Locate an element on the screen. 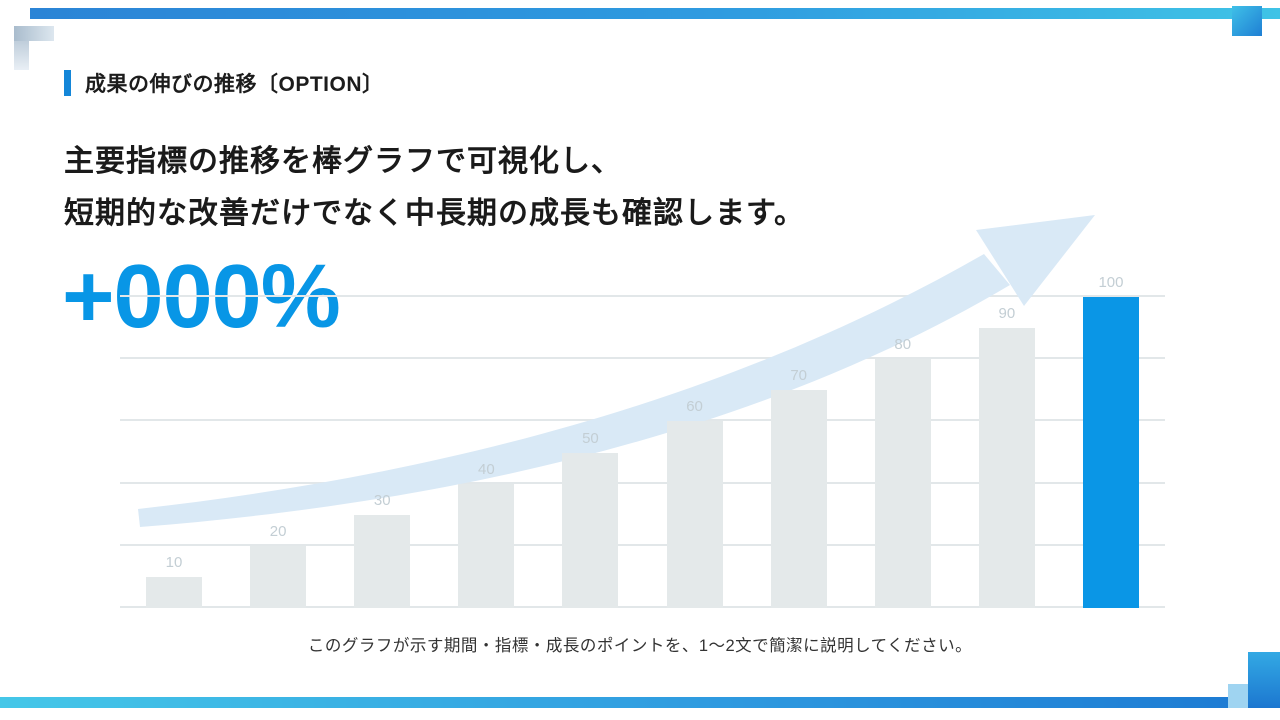  bar-label: 80 is located at coordinates (903, 345).